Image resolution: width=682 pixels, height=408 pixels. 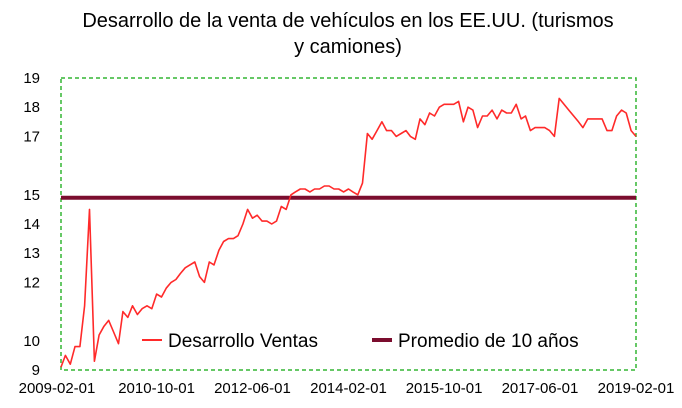 I want to click on y-tick-label: 14, so click(x=31, y=224).